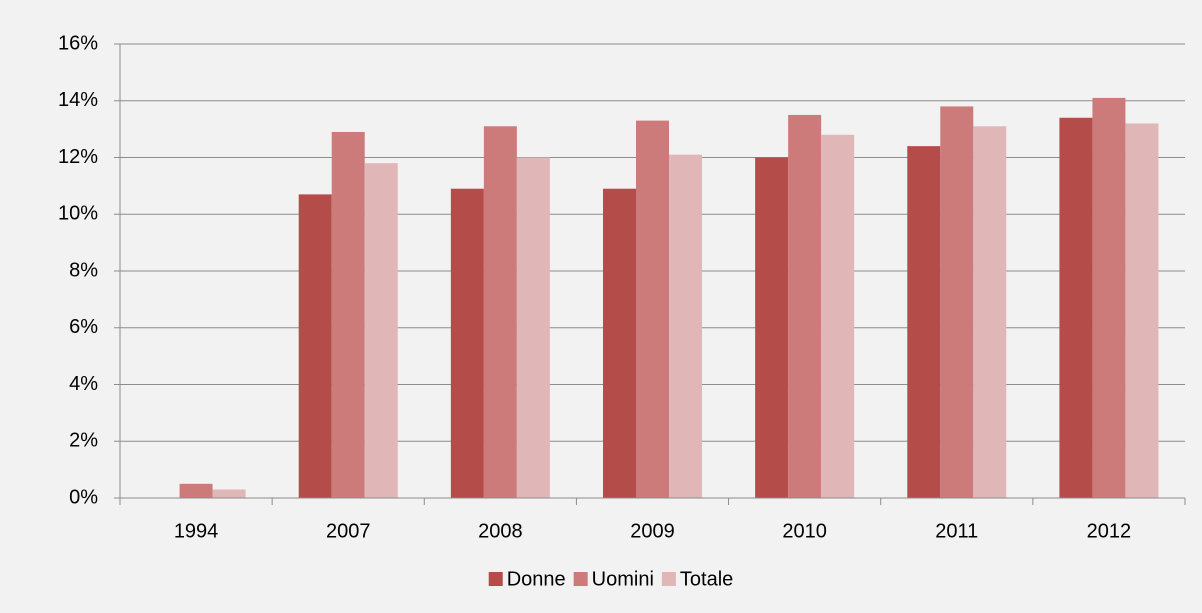  What do you see at coordinates (78, 43) in the screenshot?
I see `y-tick-label: 16%` at bounding box center [78, 43].